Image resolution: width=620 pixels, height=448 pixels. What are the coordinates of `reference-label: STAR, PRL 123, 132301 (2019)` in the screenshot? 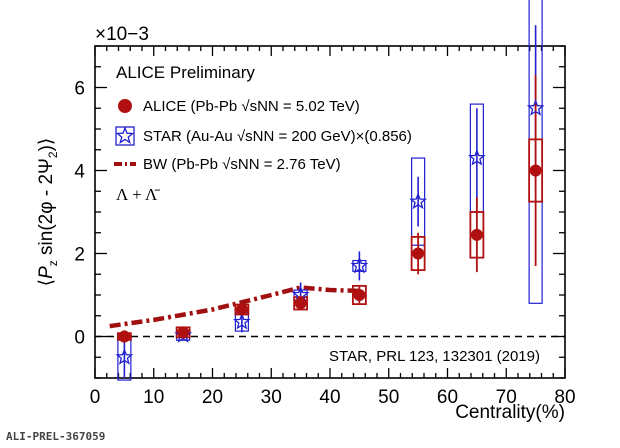 It's located at (434, 356).